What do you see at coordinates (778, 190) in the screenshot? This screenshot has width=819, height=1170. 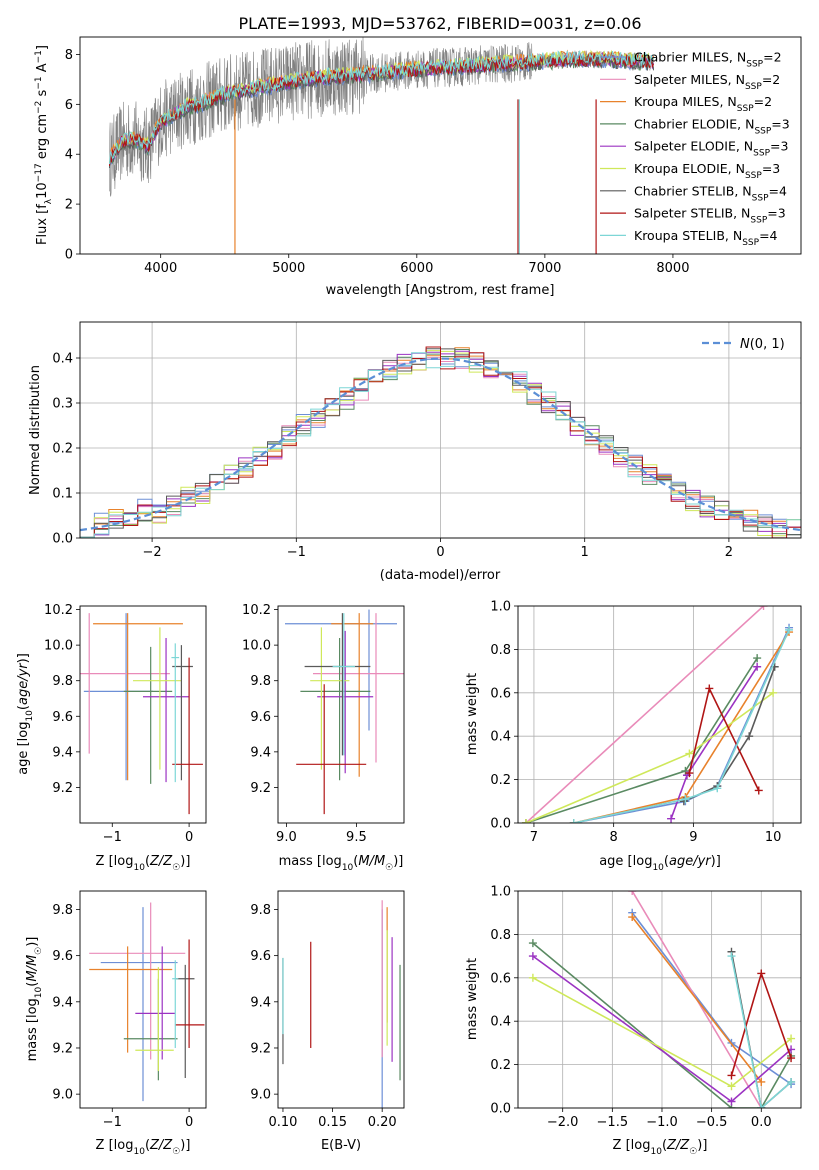 I see `label-part: =4` at bounding box center [778, 190].